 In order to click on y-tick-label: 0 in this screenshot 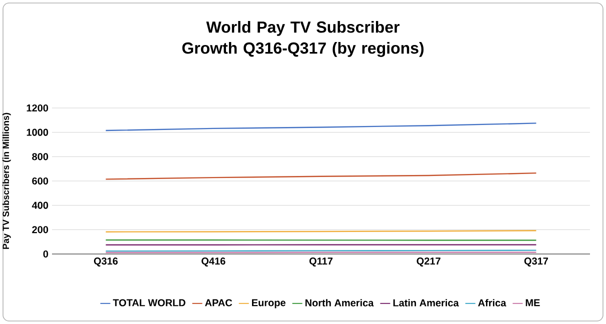, I will do `click(45, 254)`.